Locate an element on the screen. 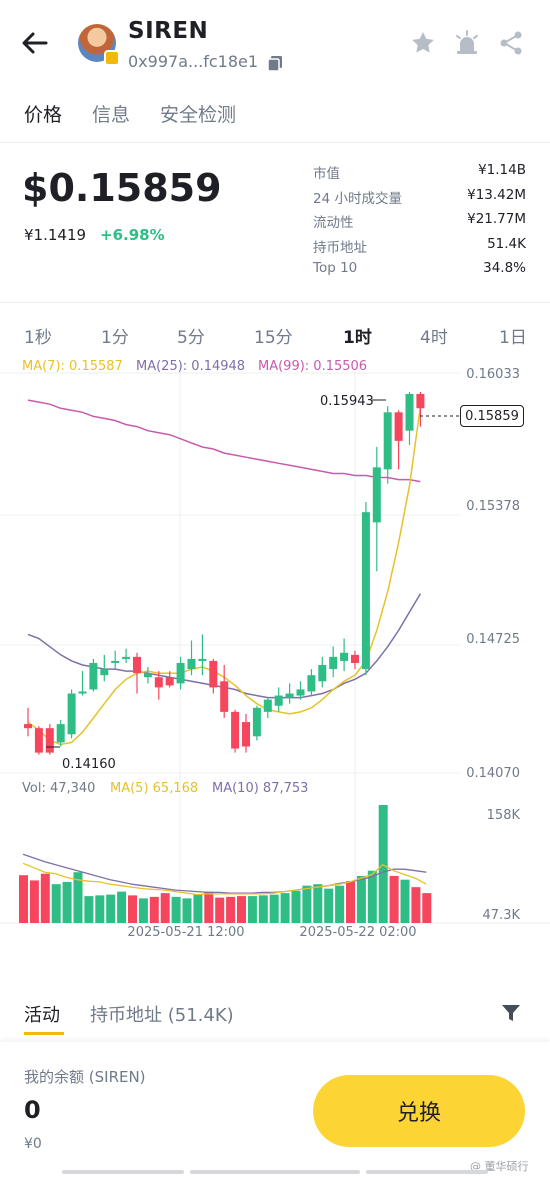  interval-4h: 4时 is located at coordinates (434, 338).